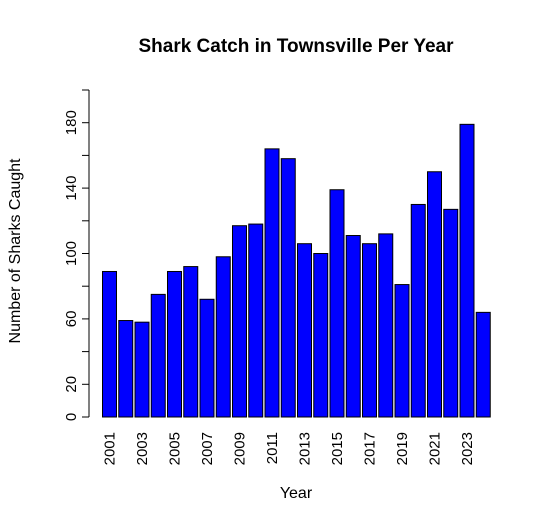 The height and width of the screenshot is (527, 550). What do you see at coordinates (223, 337) in the screenshot?
I see `bar-2008` at bounding box center [223, 337].